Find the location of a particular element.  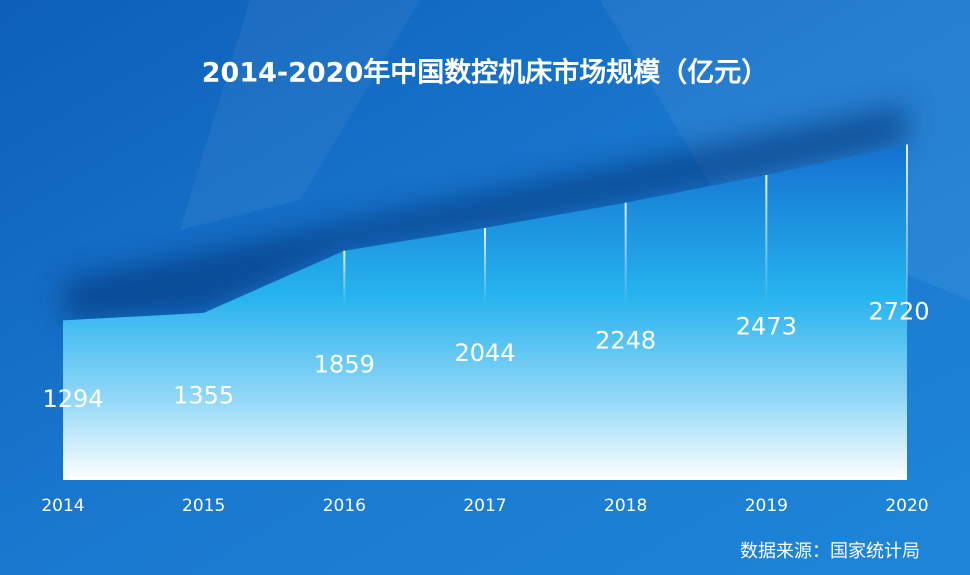

x-tick-label: 2020 is located at coordinates (906, 506).